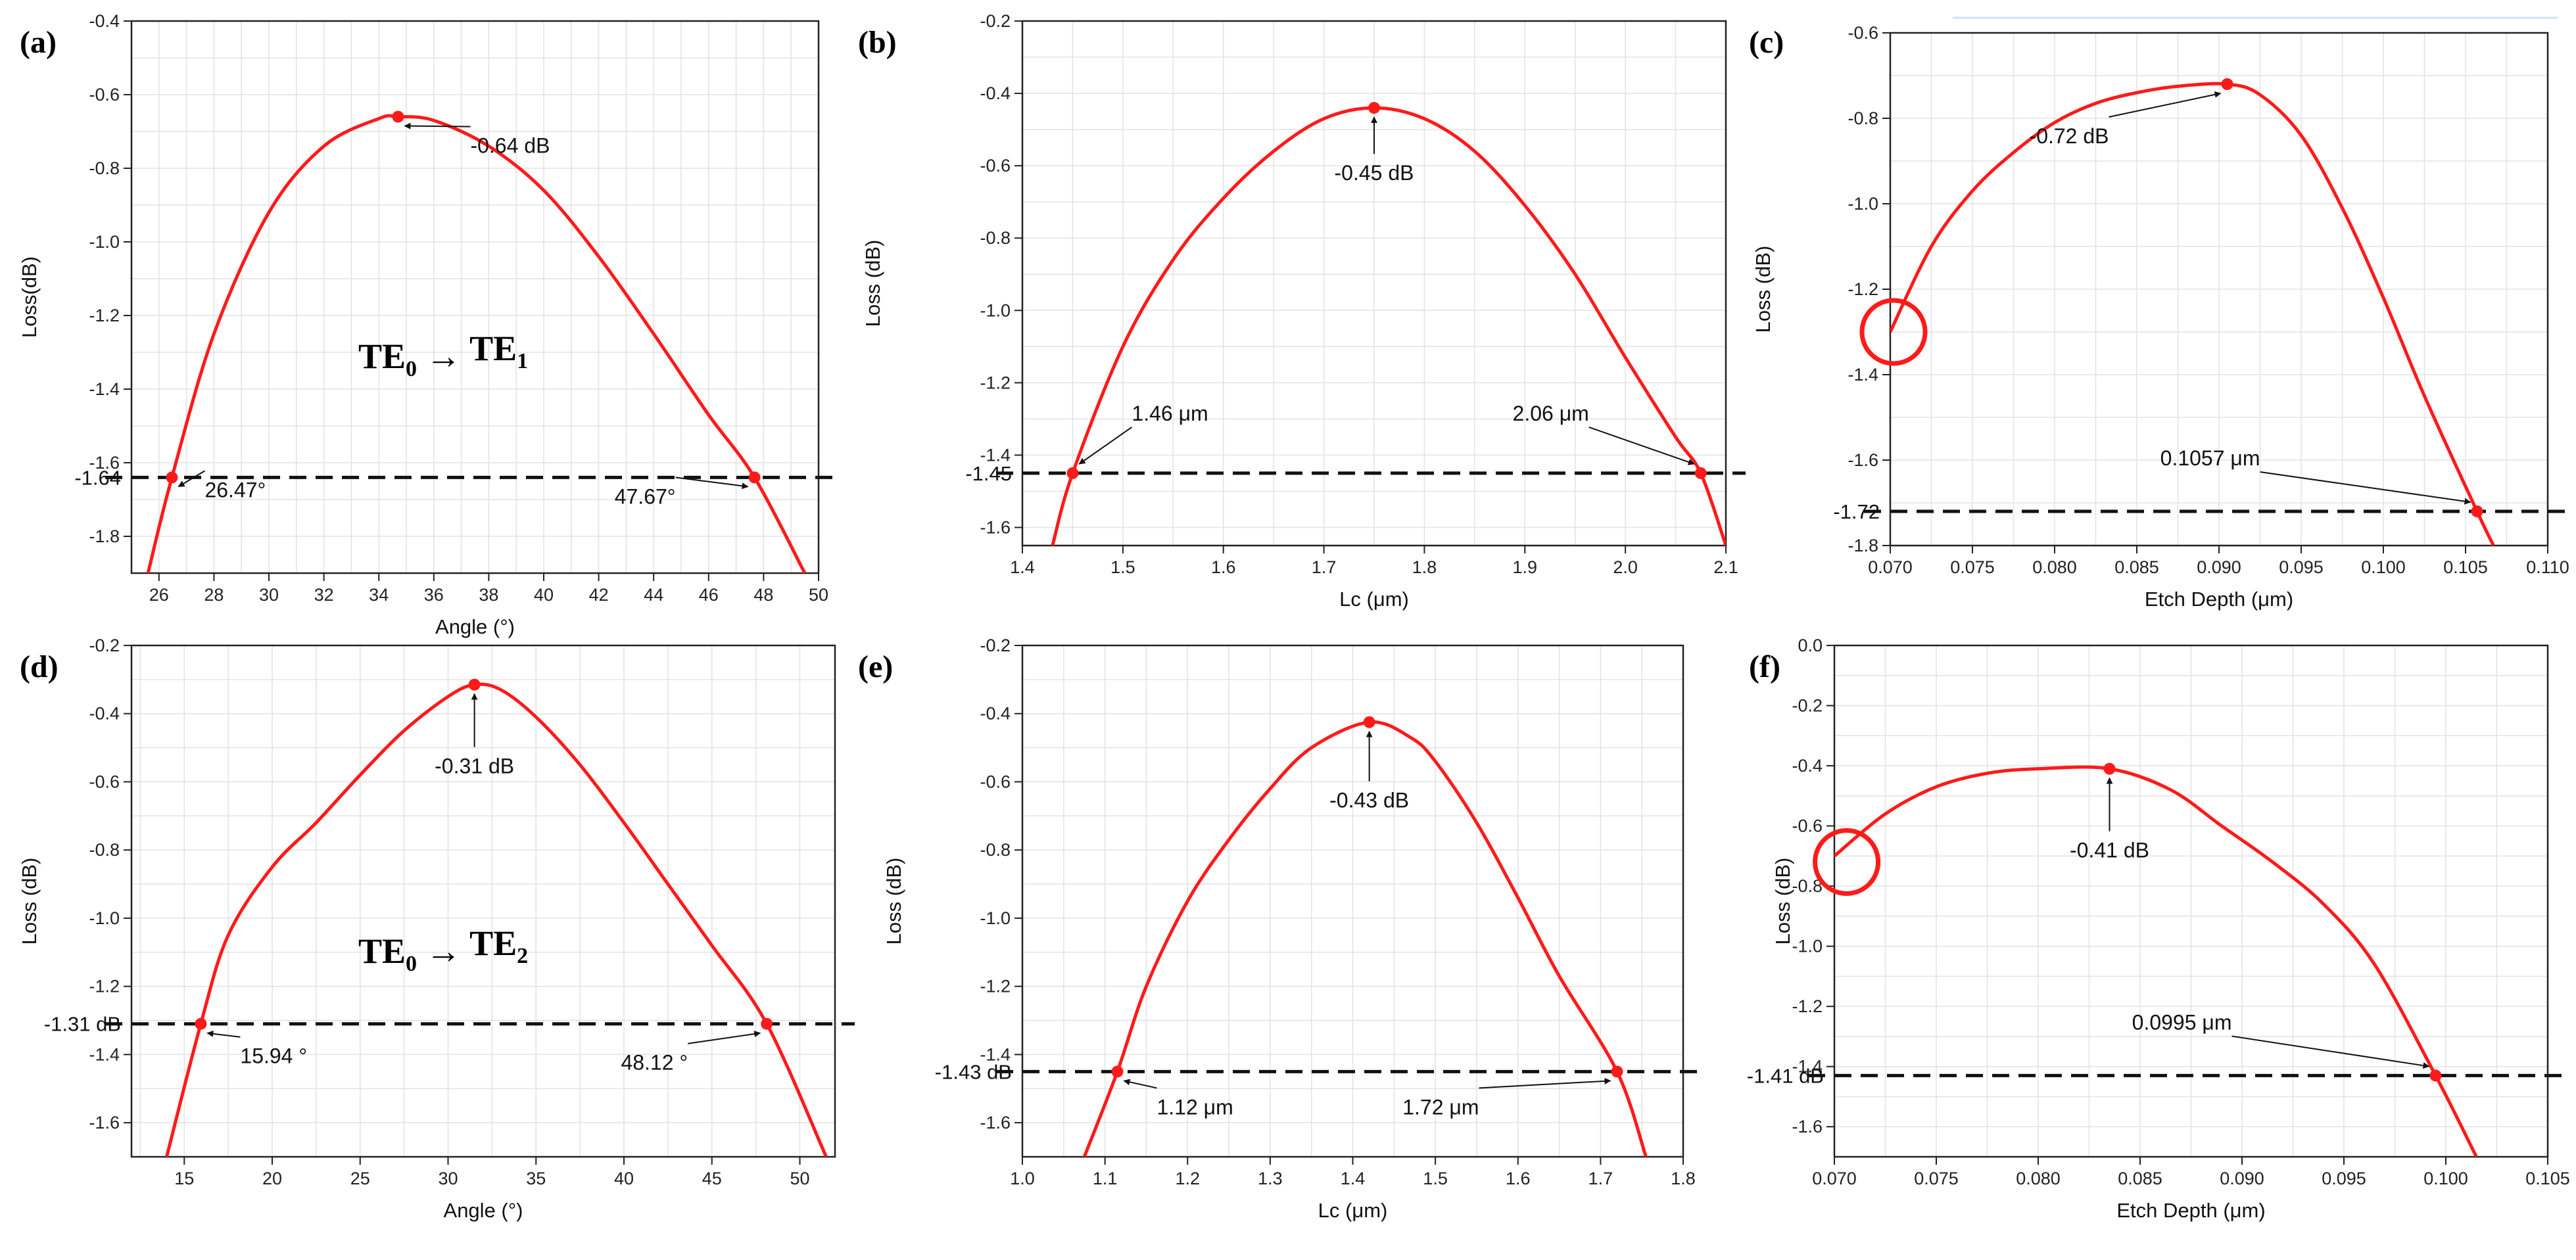  I want to click on threshold-label: -1.72, so click(1857, 512).